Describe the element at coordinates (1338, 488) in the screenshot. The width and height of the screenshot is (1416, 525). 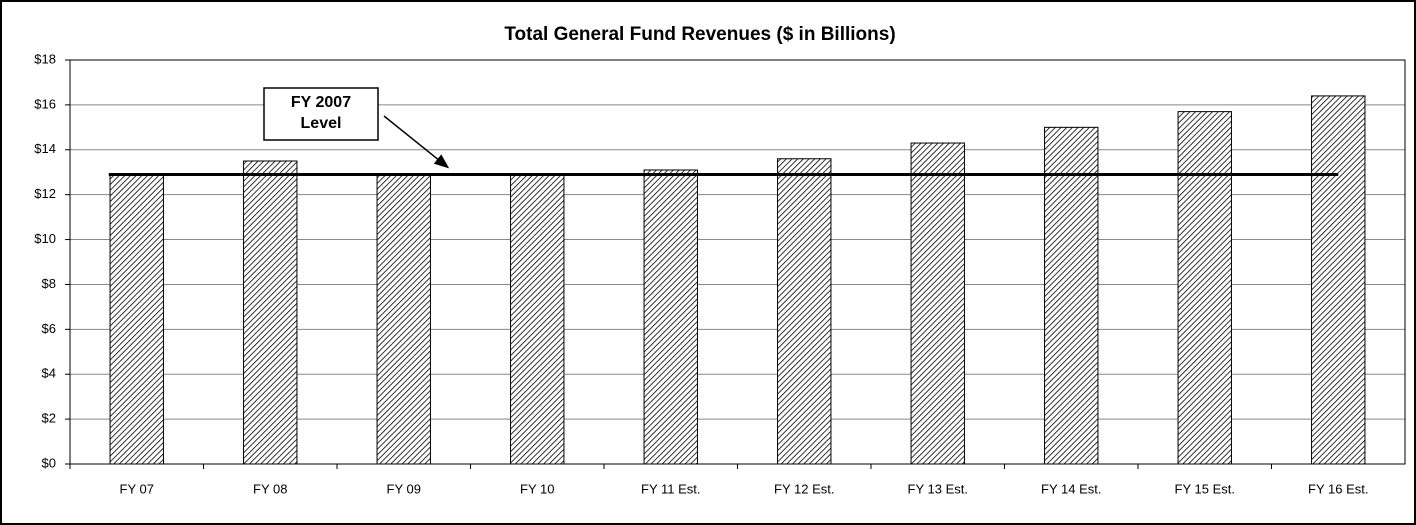
I see `x-tick-label: FY 16 Est.` at that location.